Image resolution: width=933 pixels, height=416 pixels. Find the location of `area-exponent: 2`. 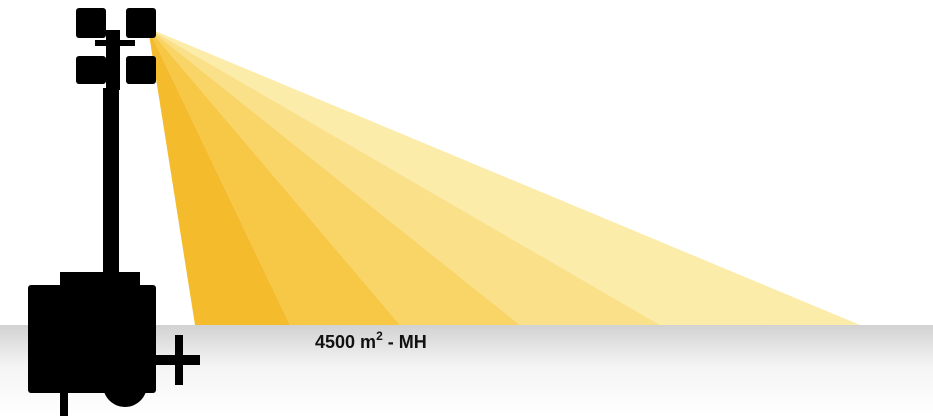

area-exponent: 2 is located at coordinates (379, 336).